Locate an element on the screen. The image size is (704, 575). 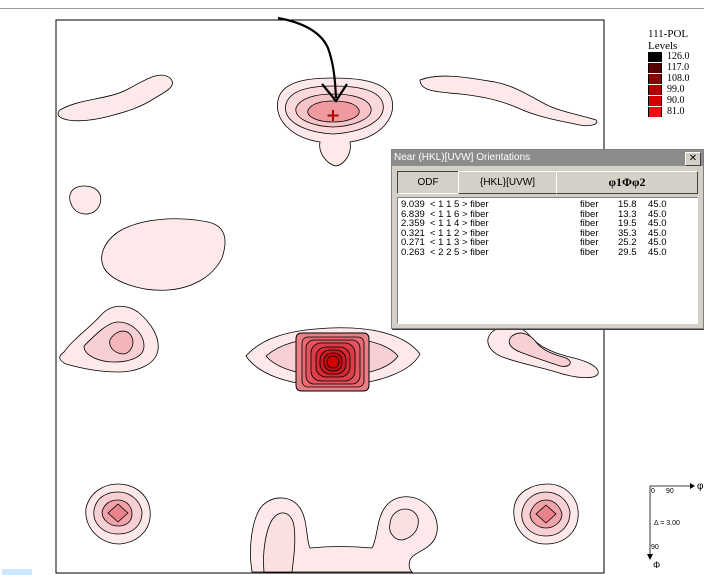
annotation-arrow is located at coordinates (307, 57).